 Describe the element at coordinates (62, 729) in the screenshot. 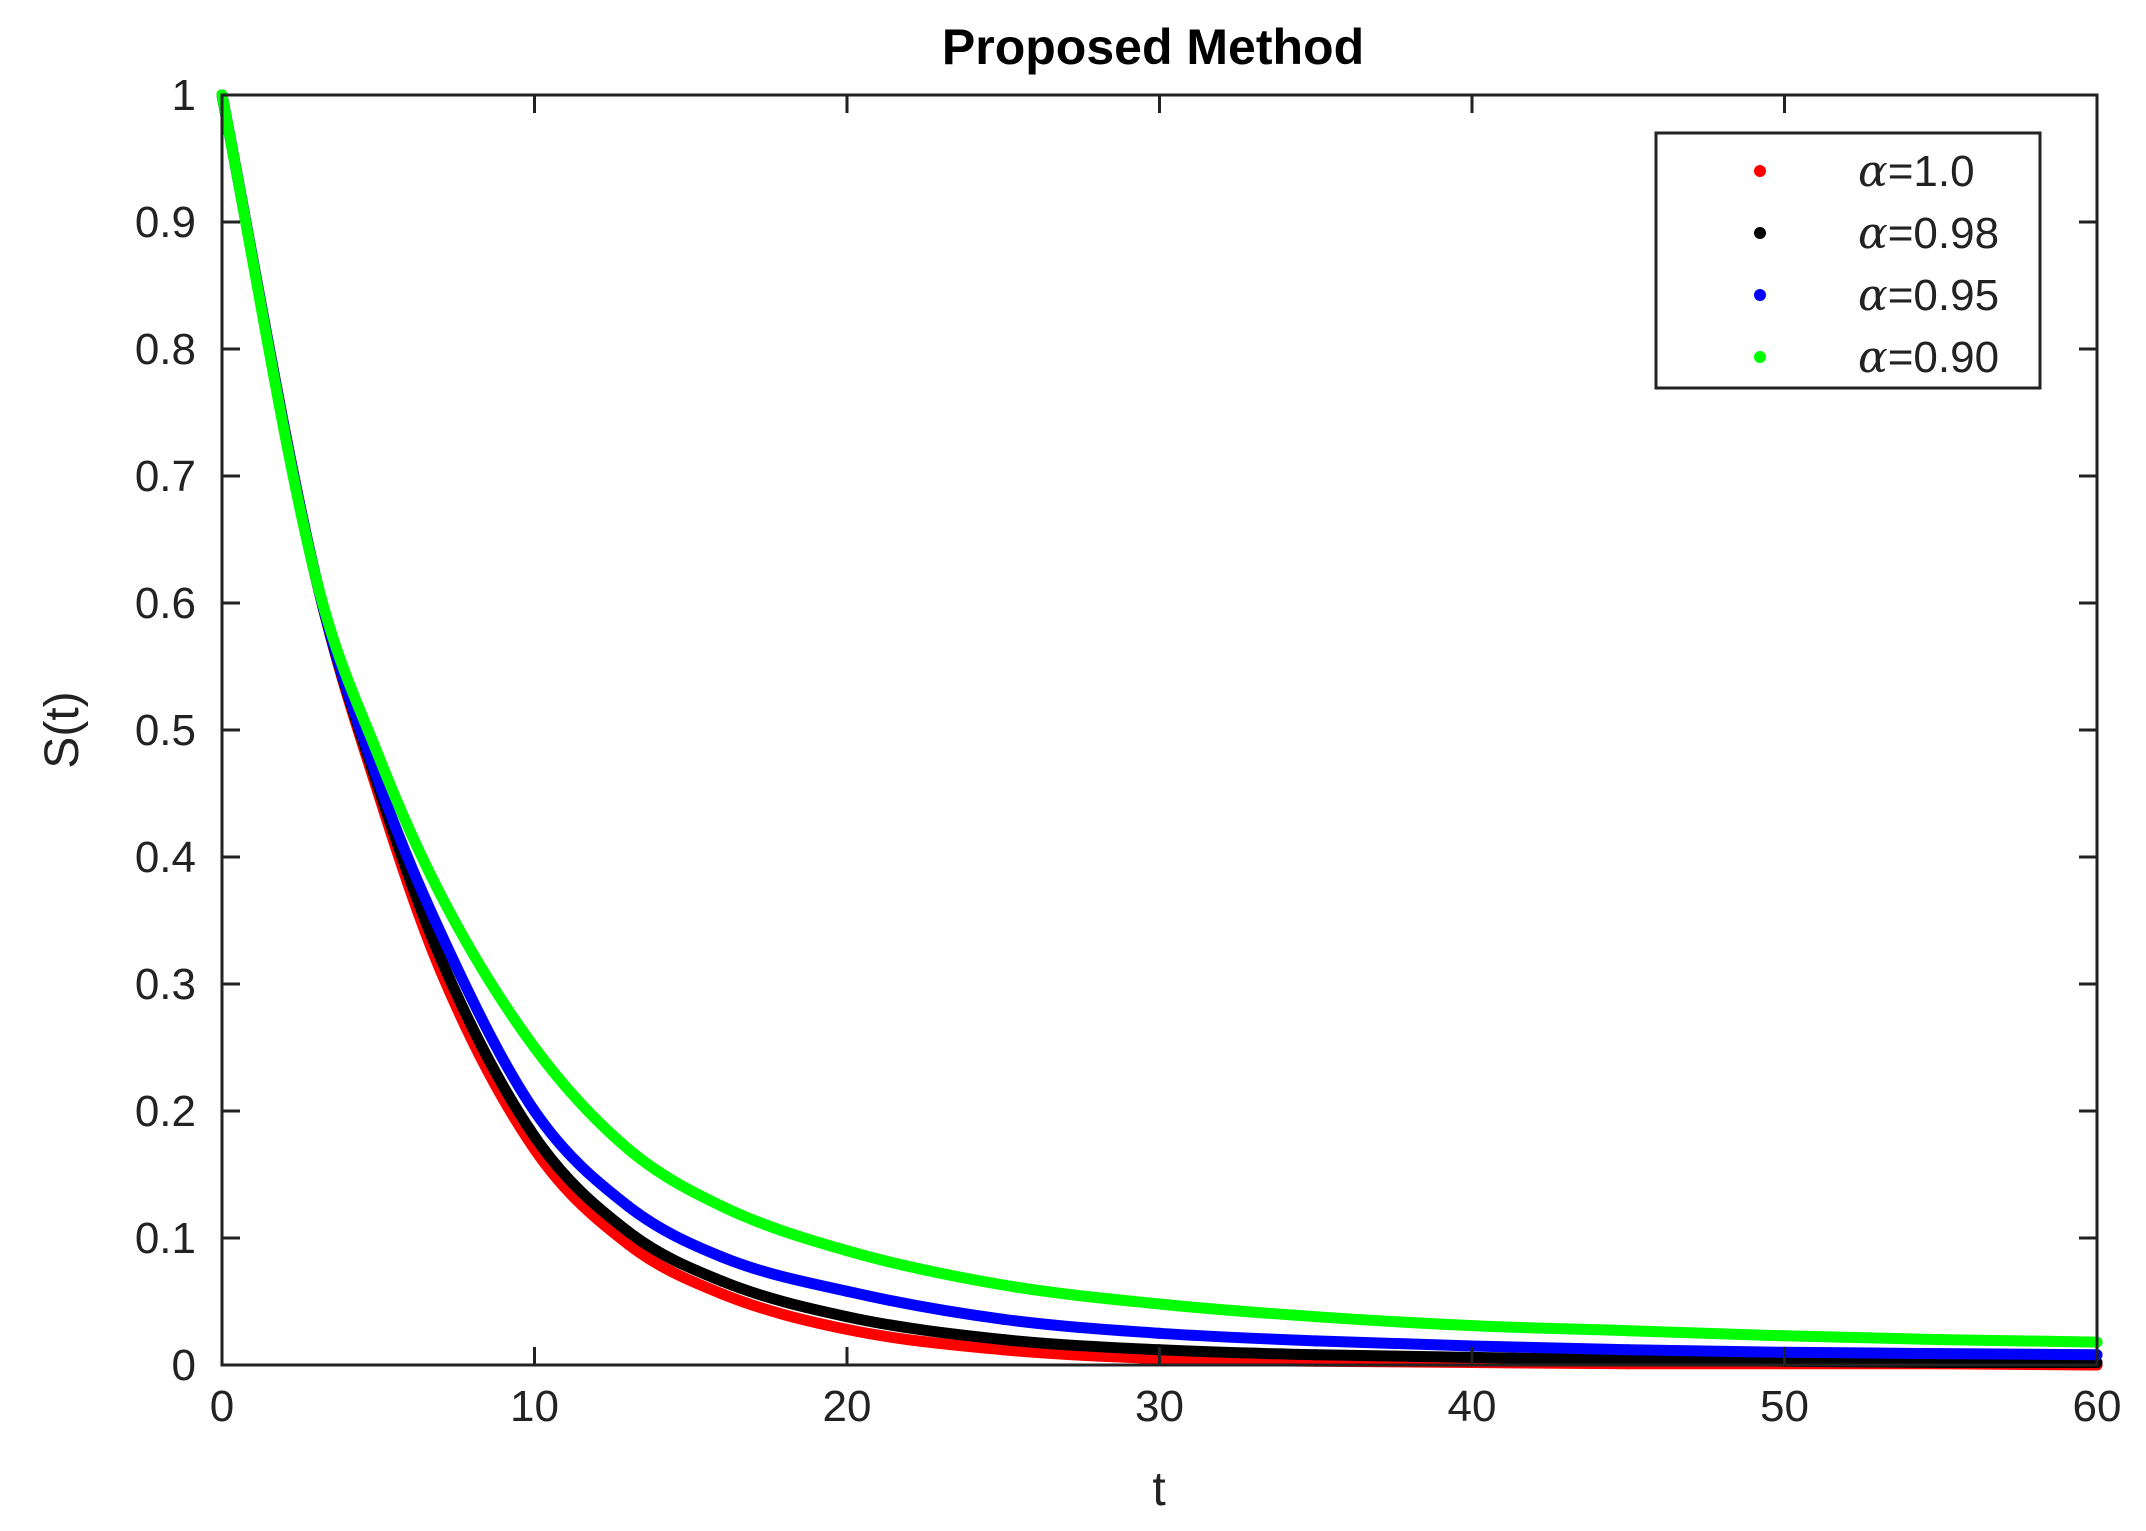

I see `y-axis-label: S(t)` at that location.